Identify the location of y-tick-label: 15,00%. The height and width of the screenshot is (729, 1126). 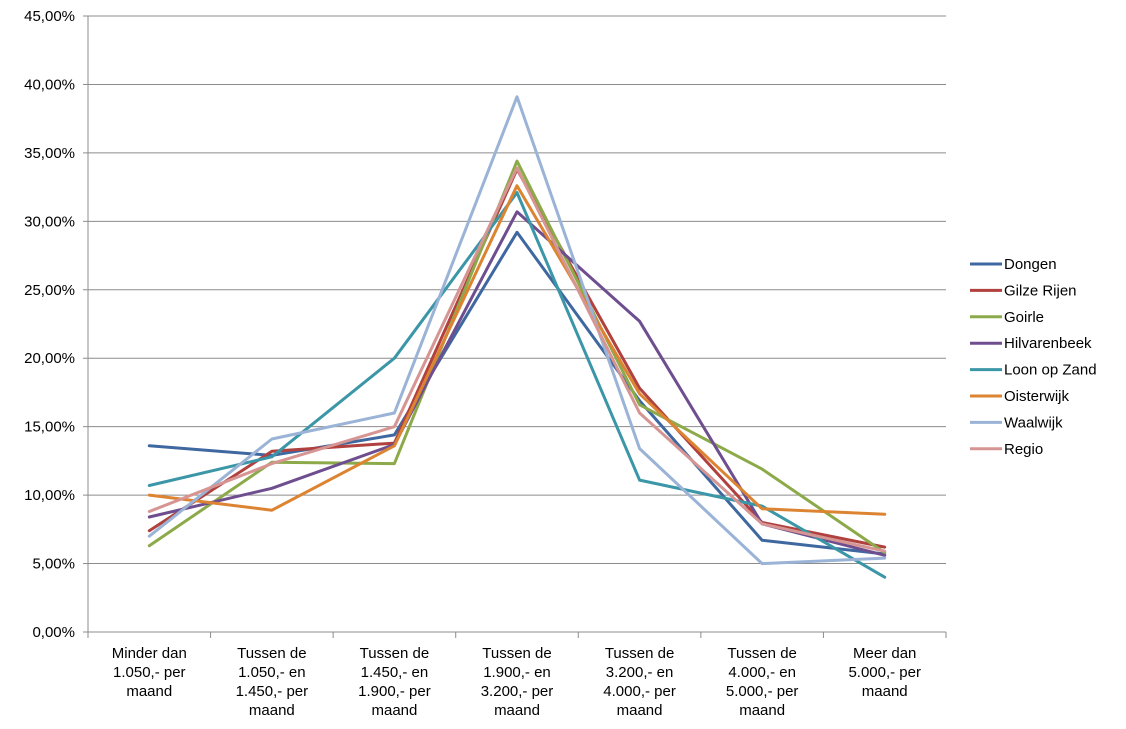
(49, 427).